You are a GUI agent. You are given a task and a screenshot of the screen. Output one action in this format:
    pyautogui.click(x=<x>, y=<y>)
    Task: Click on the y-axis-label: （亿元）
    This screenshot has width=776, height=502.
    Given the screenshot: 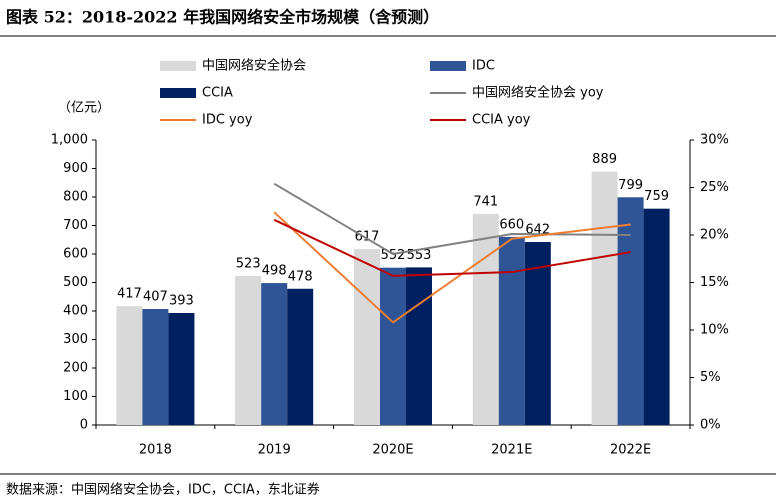 What is the action you would take?
    pyautogui.click(x=84, y=108)
    